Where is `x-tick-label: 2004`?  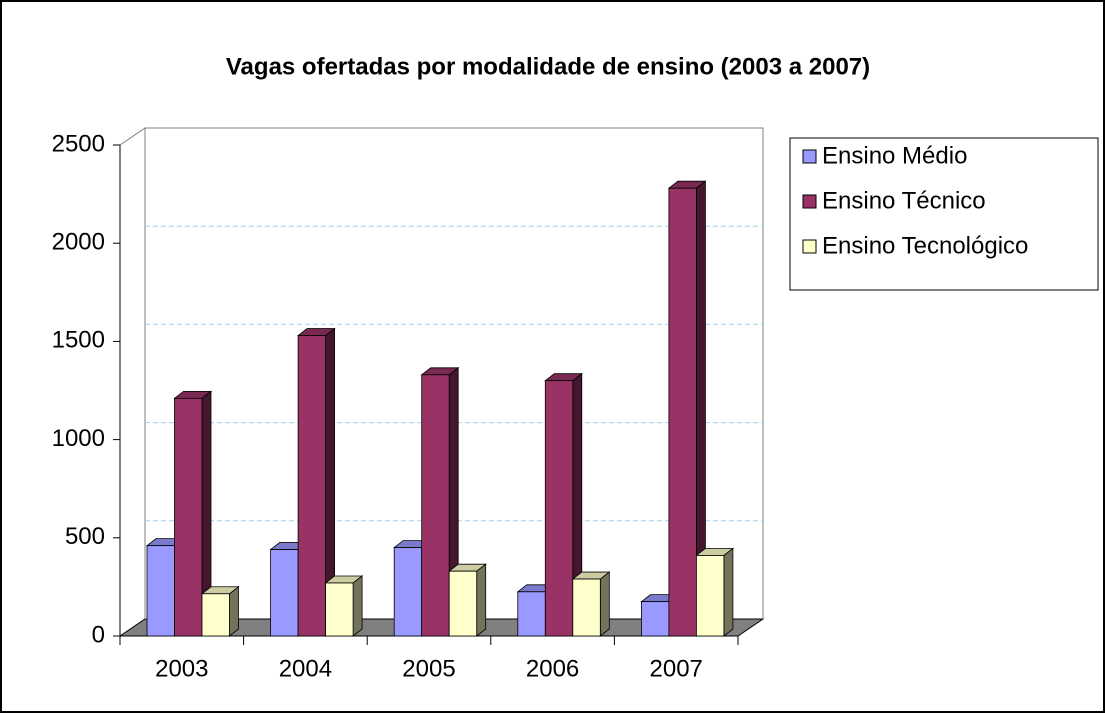
x-tick-label: 2004 is located at coordinates (305, 668).